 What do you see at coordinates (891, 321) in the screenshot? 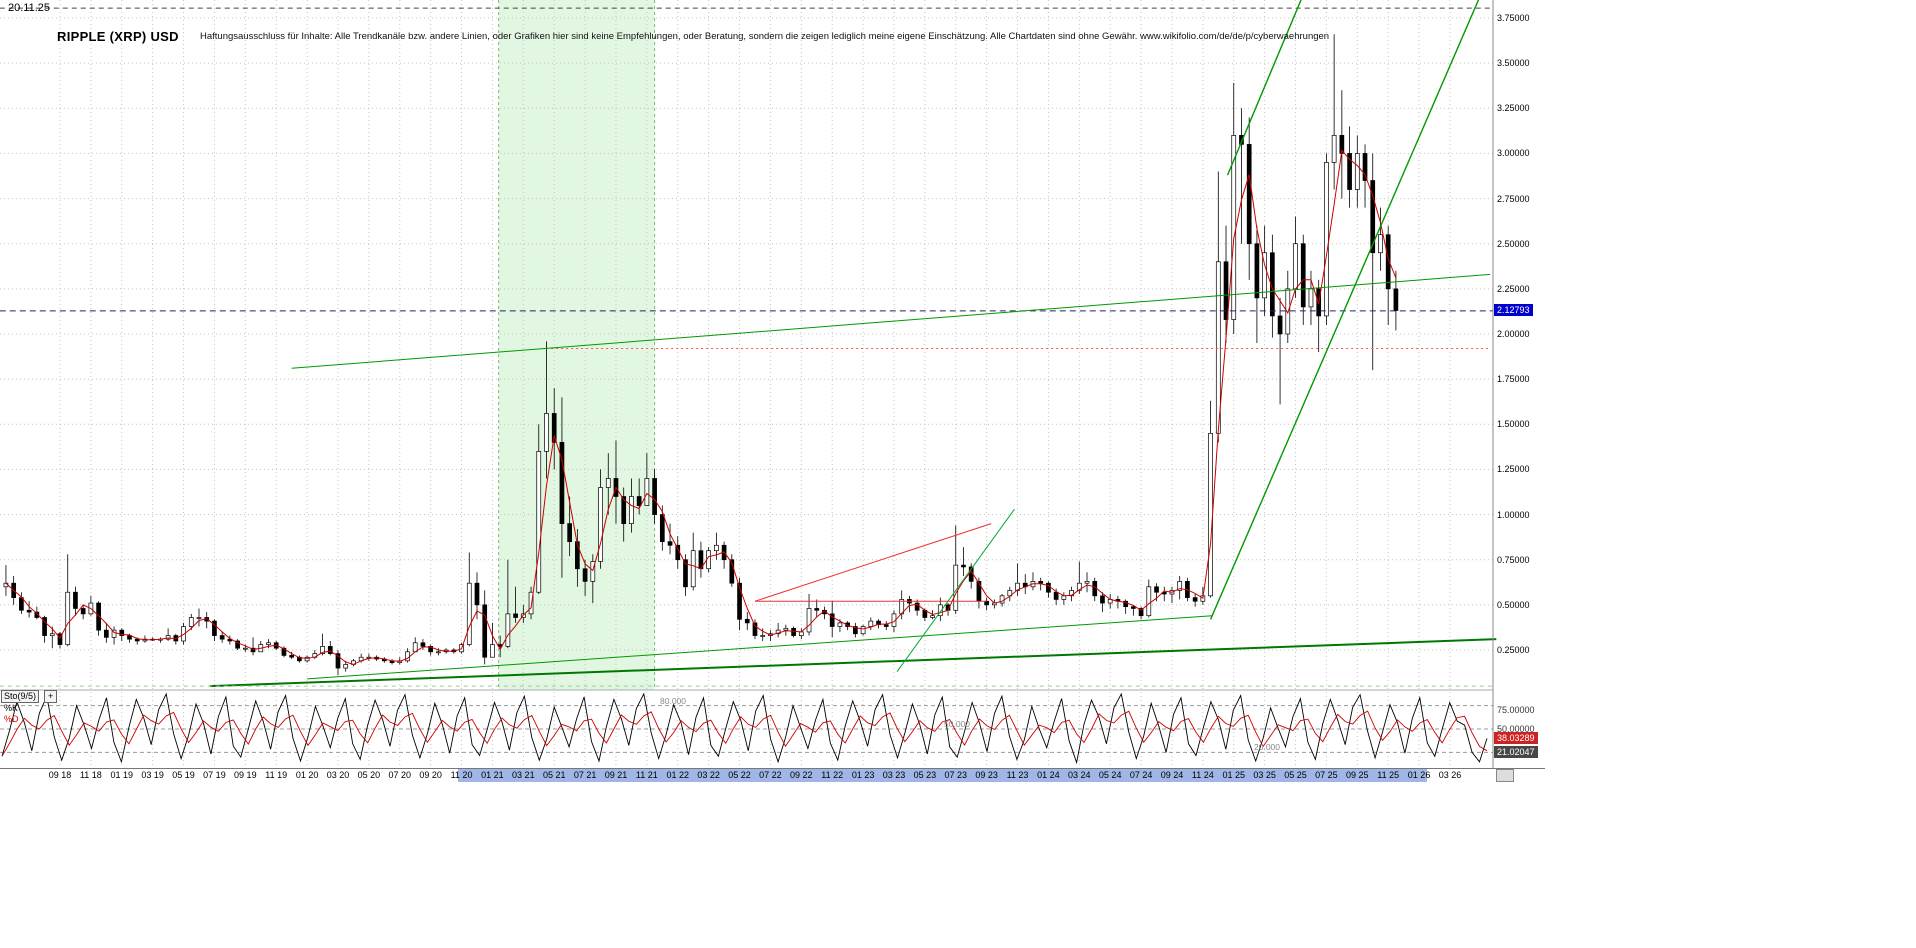
I see `annotation-rising-resistance` at bounding box center [891, 321].